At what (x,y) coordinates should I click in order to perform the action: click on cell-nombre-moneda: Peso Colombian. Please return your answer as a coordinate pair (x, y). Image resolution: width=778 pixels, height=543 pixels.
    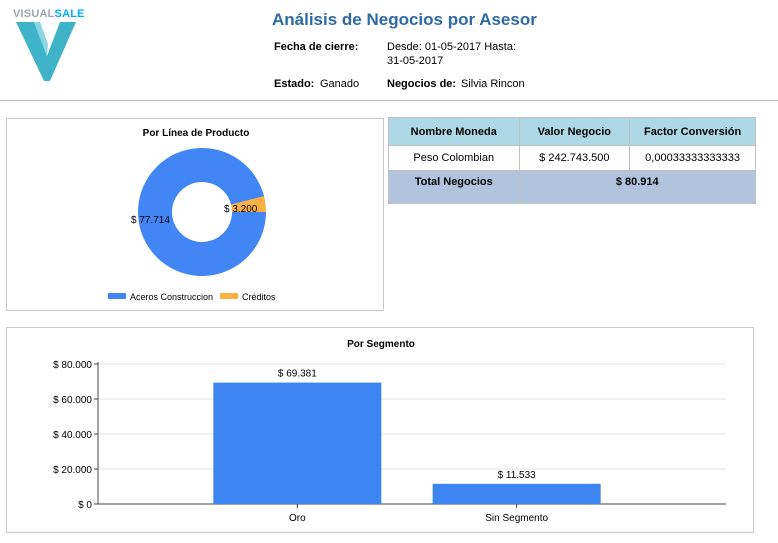
    Looking at the image, I should click on (454, 158).